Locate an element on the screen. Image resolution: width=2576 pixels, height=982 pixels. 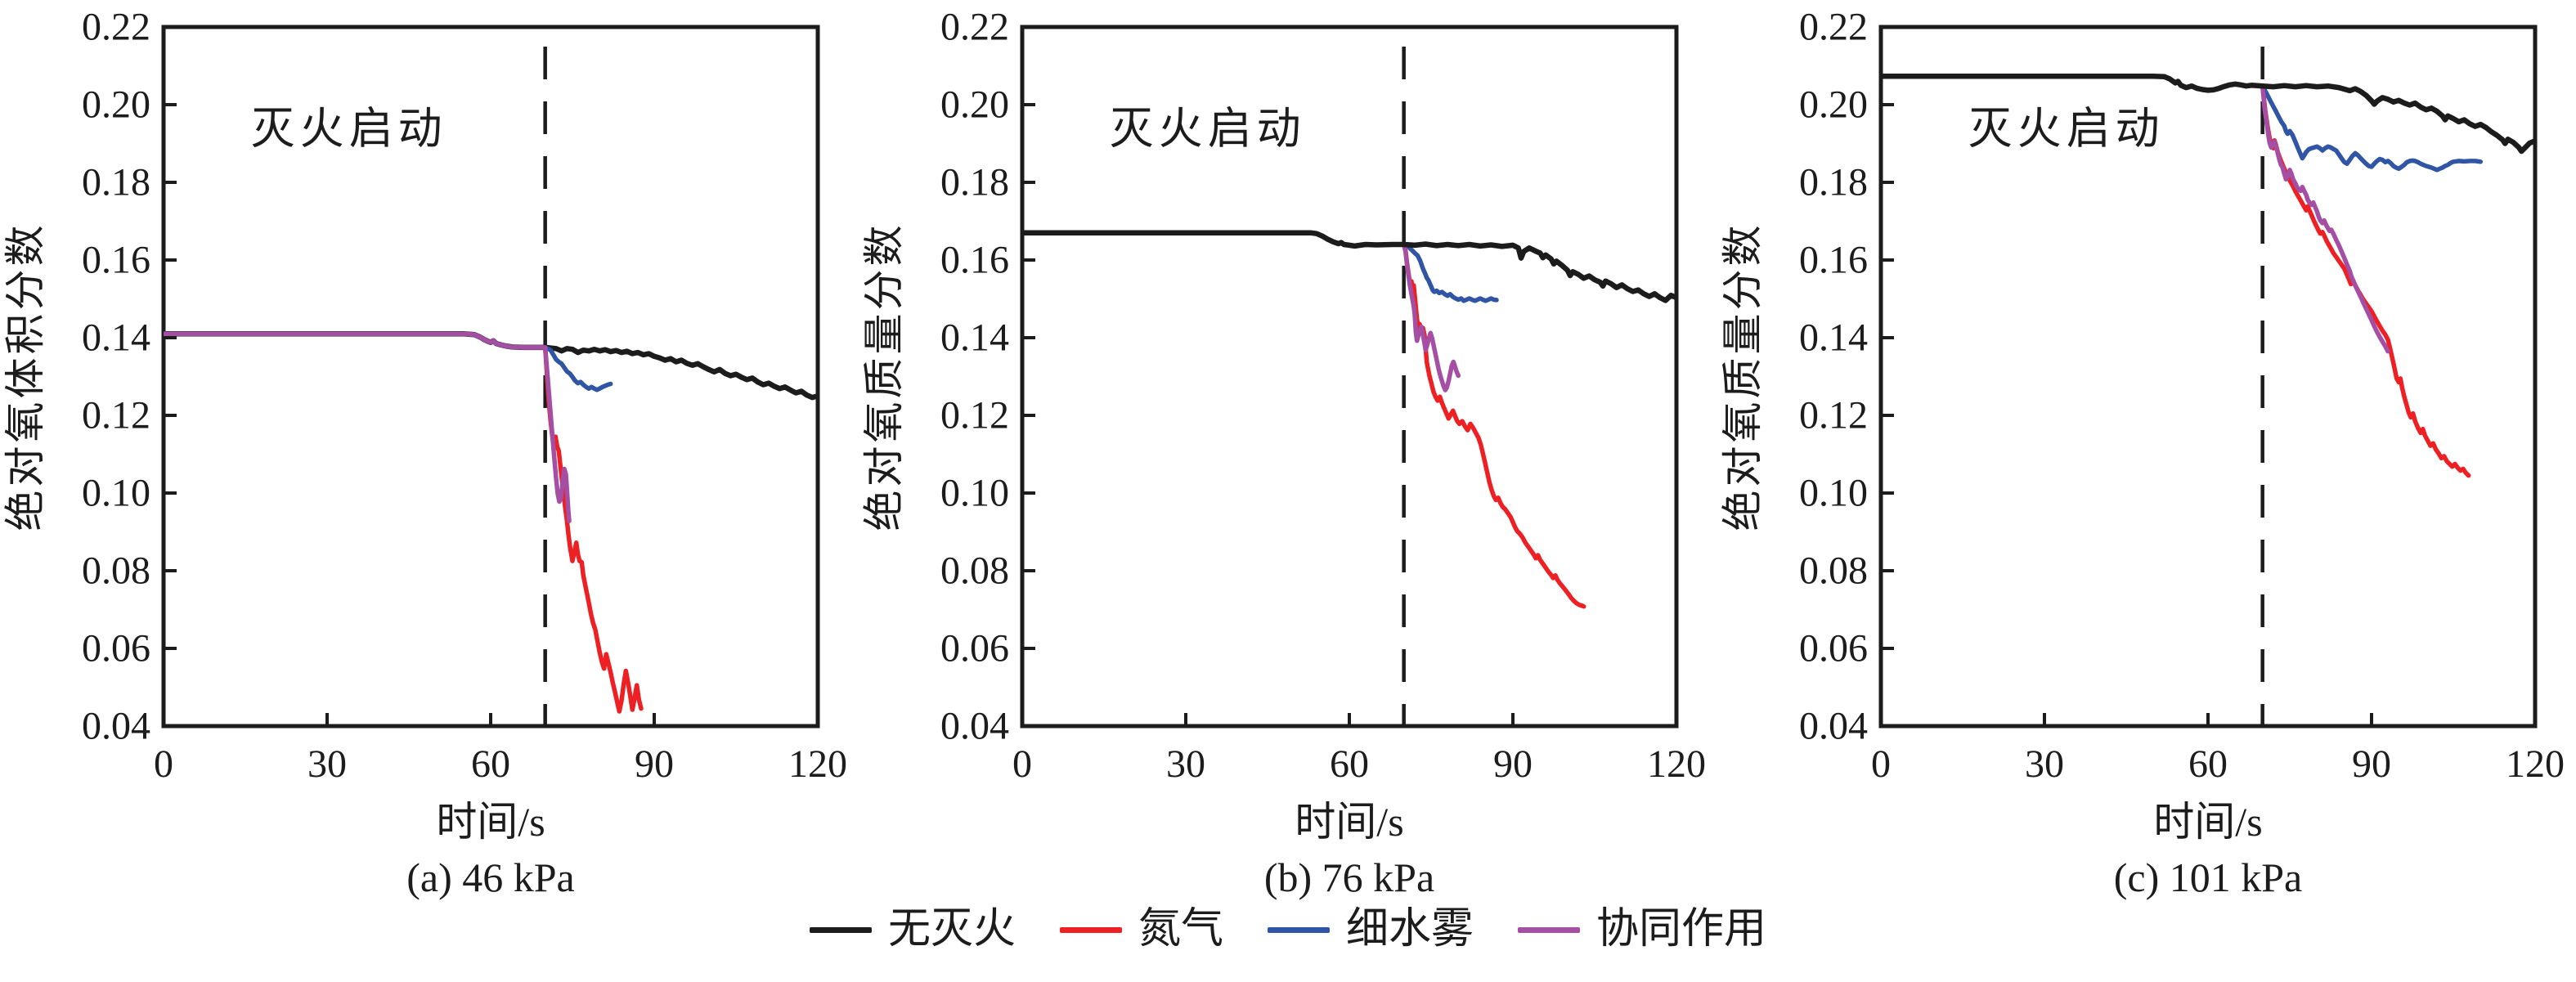
y-axis-title: 绝对氧体积分数 is located at coordinates (25, 377).